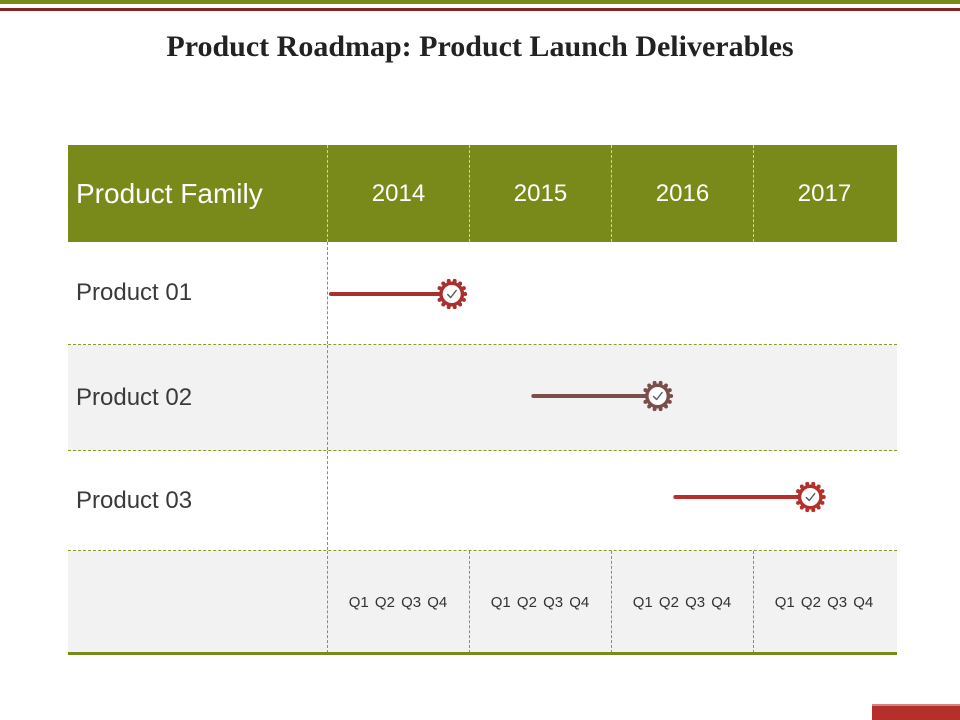  Describe the element at coordinates (824, 602) in the screenshot. I see `quarters-2017: Q1 Q2 Q3 Q4` at that location.